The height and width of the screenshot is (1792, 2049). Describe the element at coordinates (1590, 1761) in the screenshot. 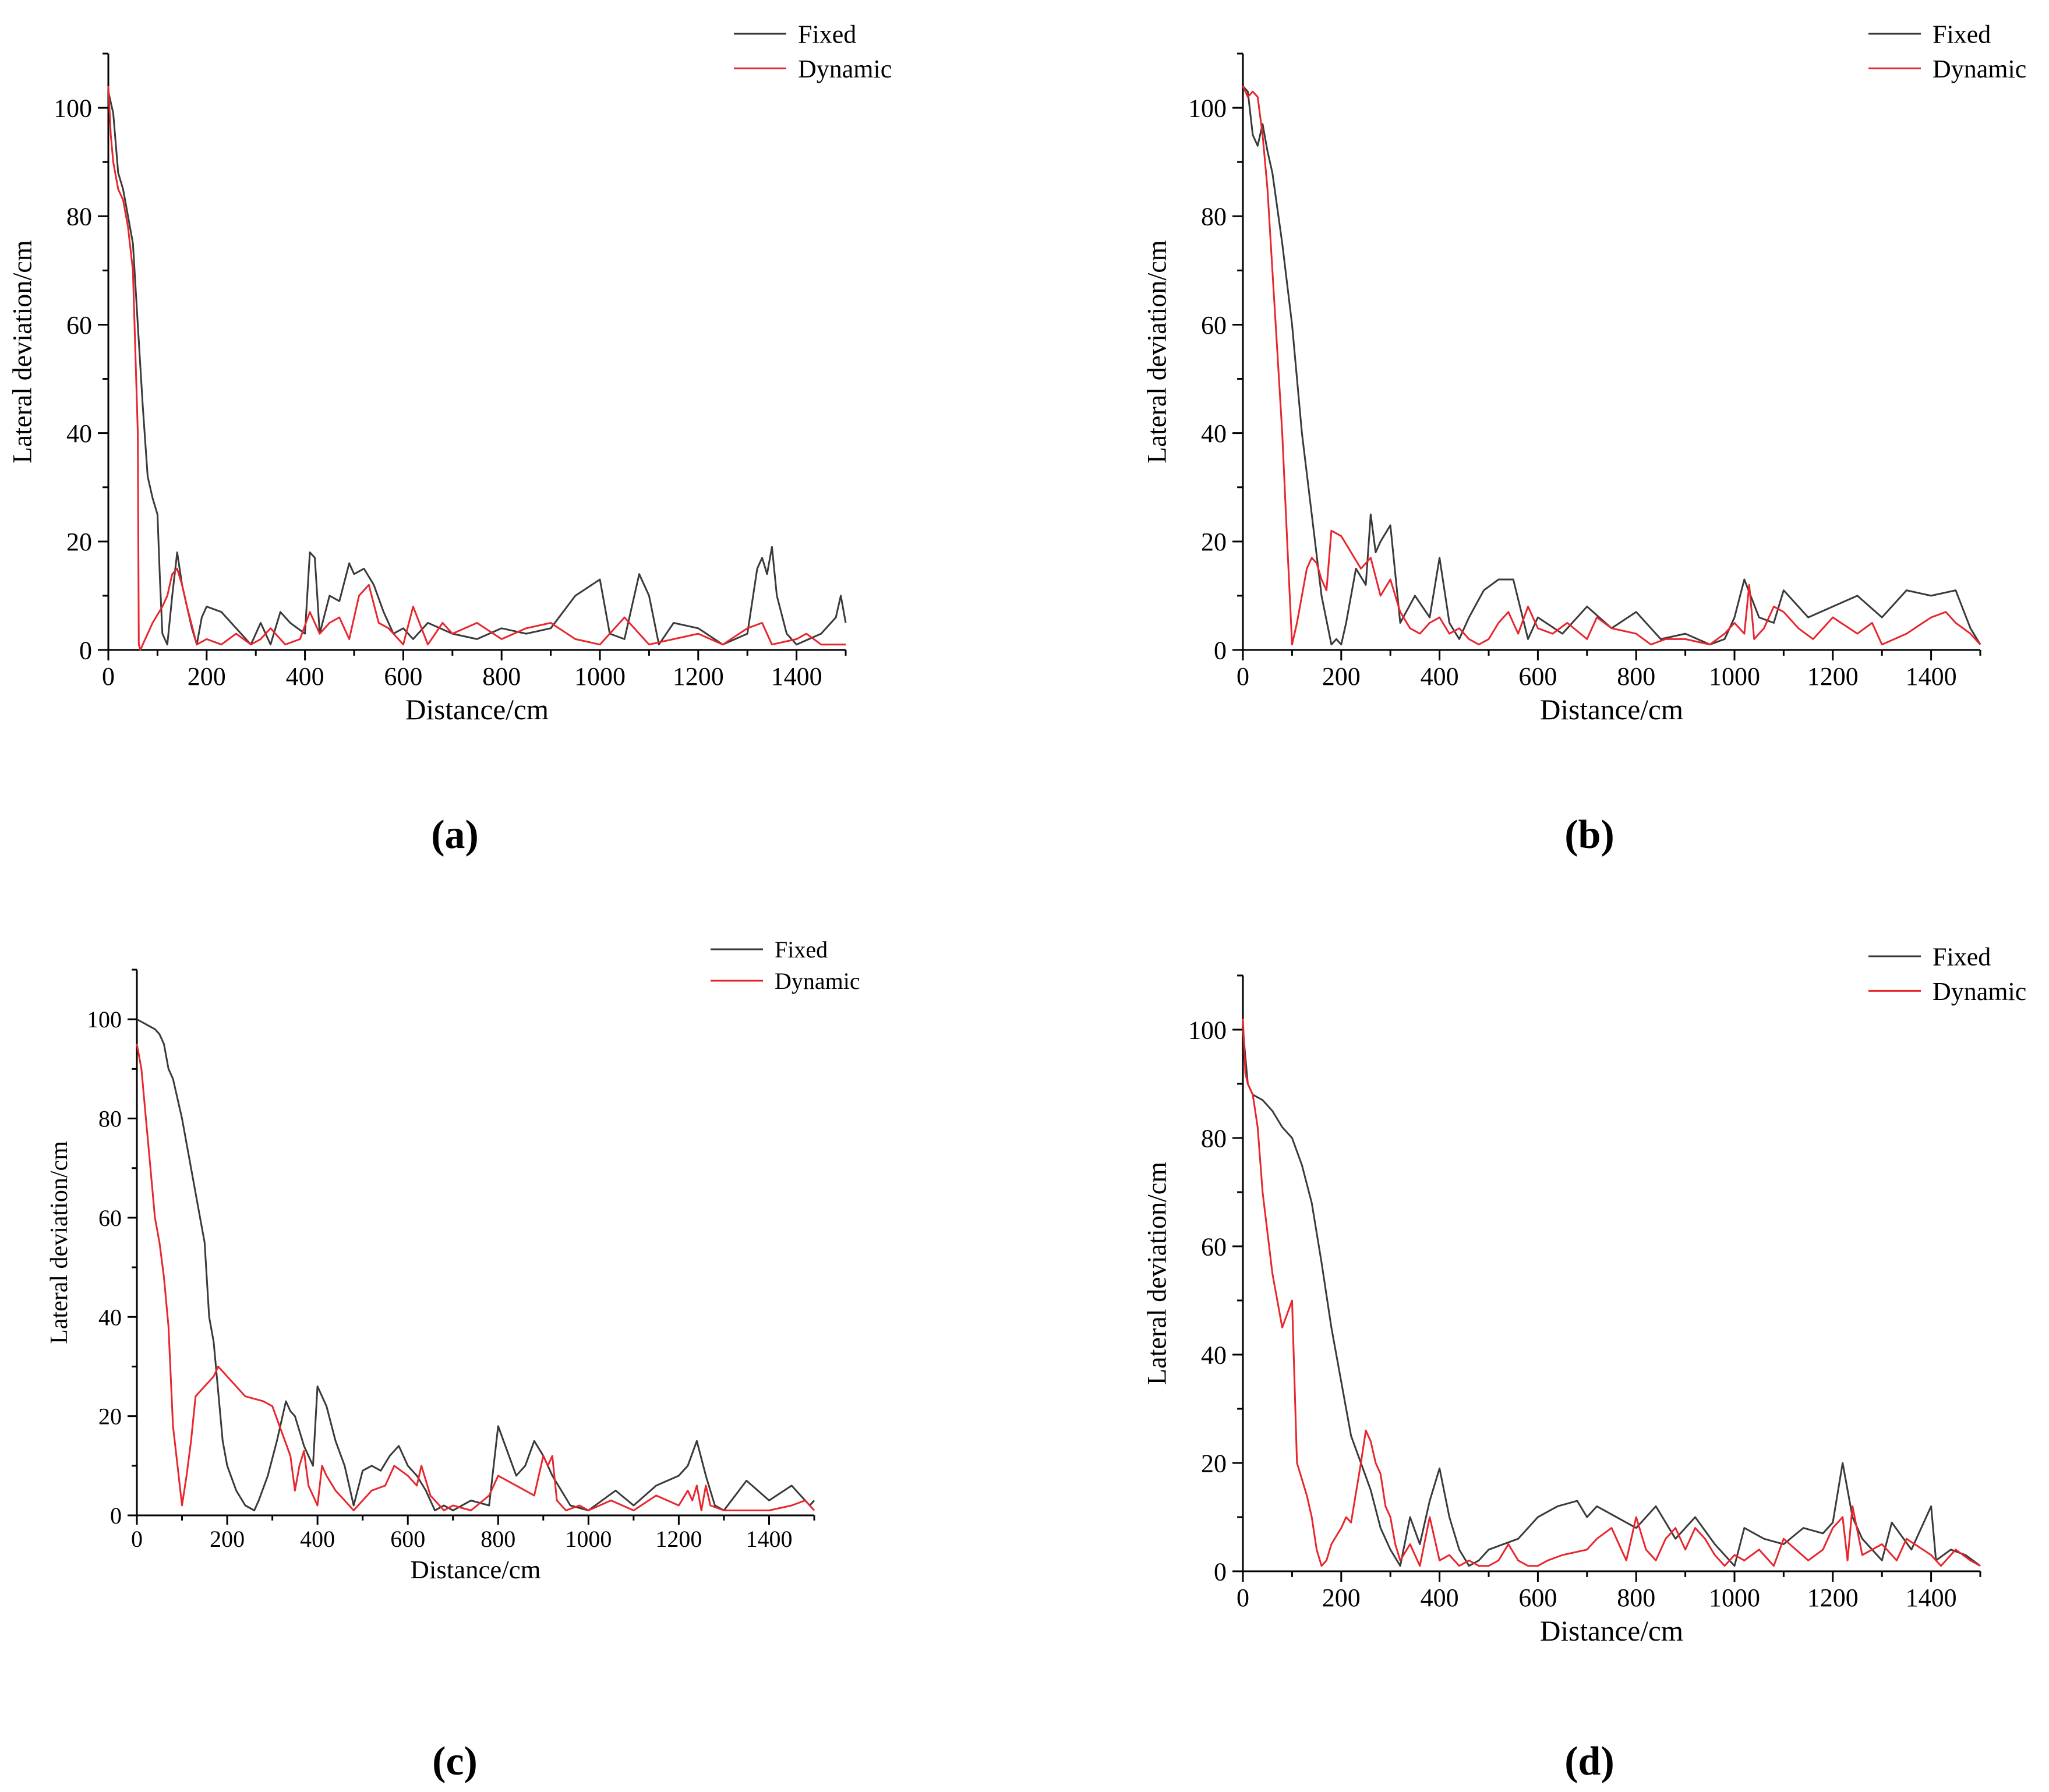

I see `panel-label-d: (d)` at that location.